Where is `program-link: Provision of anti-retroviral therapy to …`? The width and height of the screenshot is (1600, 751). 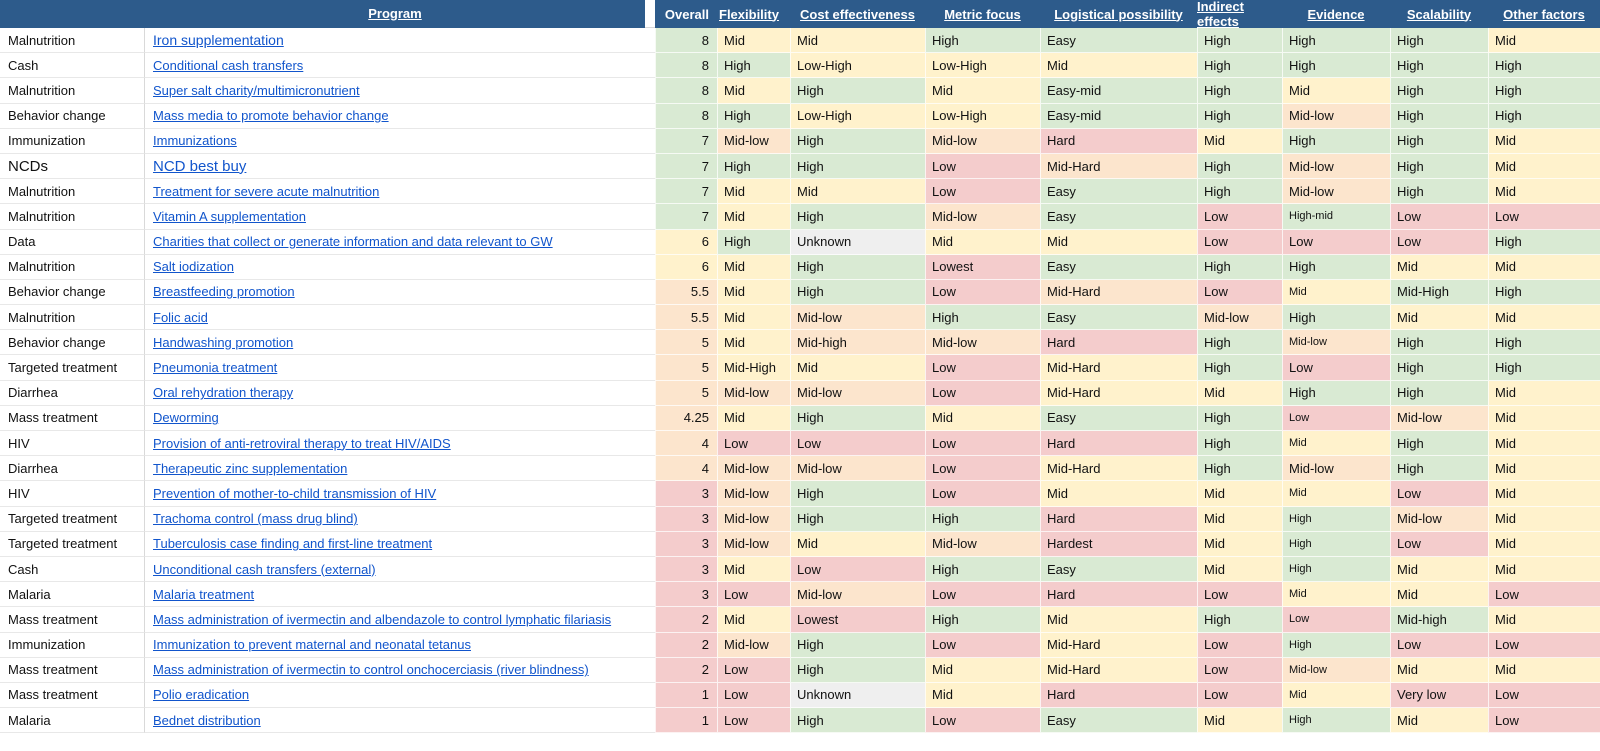
program-link: Provision of anti-retroviral therapy to … is located at coordinates (302, 443).